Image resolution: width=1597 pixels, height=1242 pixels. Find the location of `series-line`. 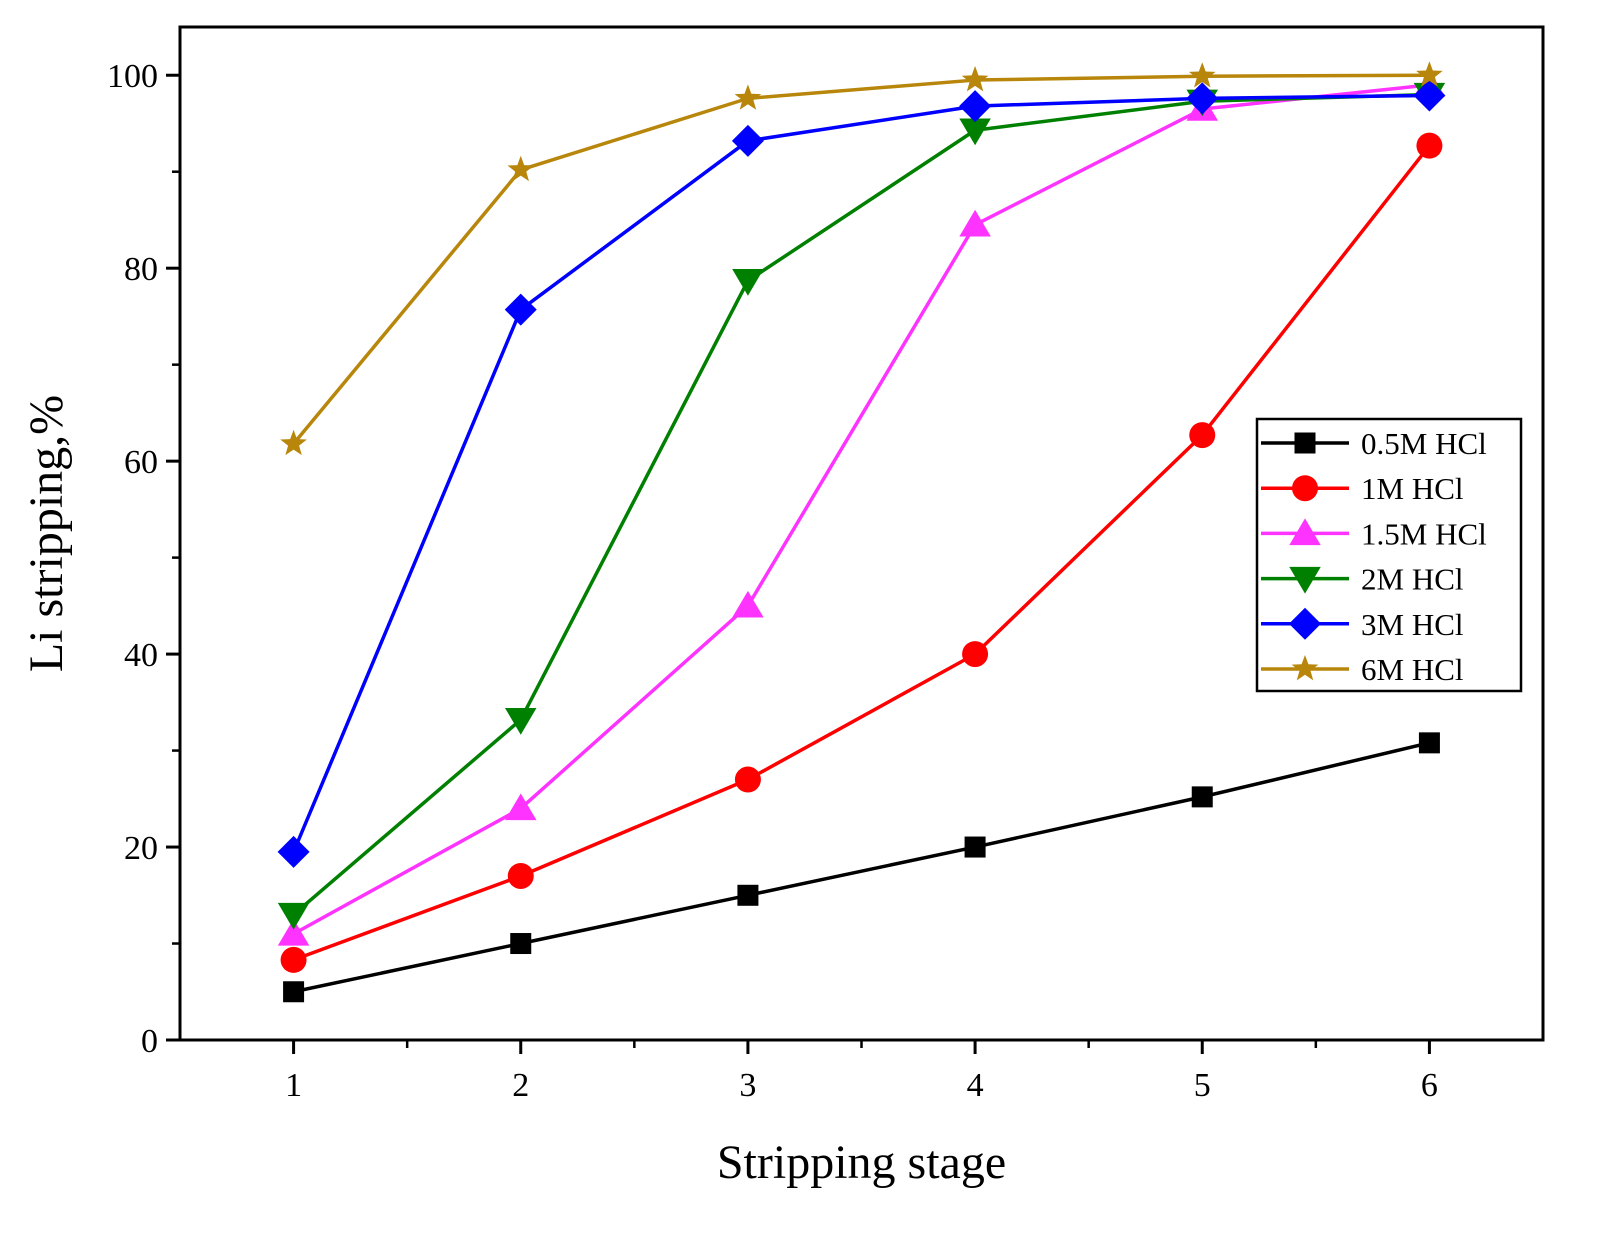

series-line is located at coordinates (861, 867).